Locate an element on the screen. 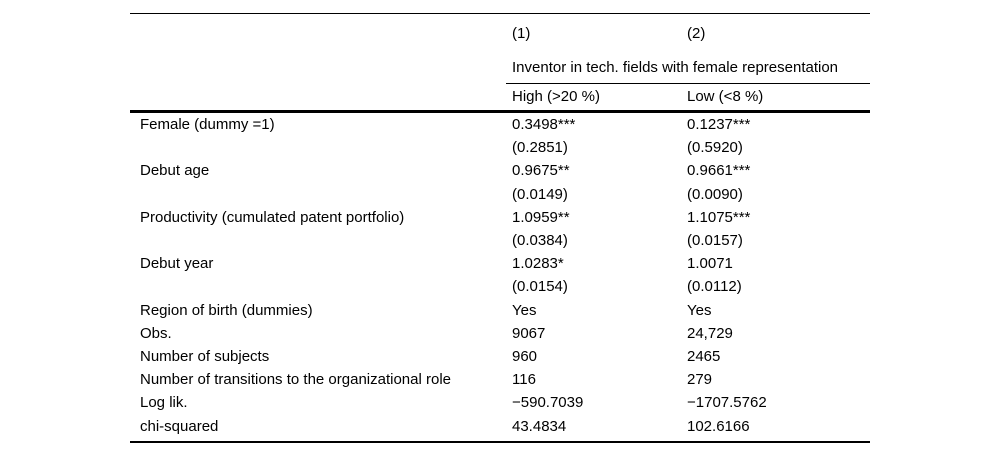  col2-value: −1707.5762 is located at coordinates (727, 403).